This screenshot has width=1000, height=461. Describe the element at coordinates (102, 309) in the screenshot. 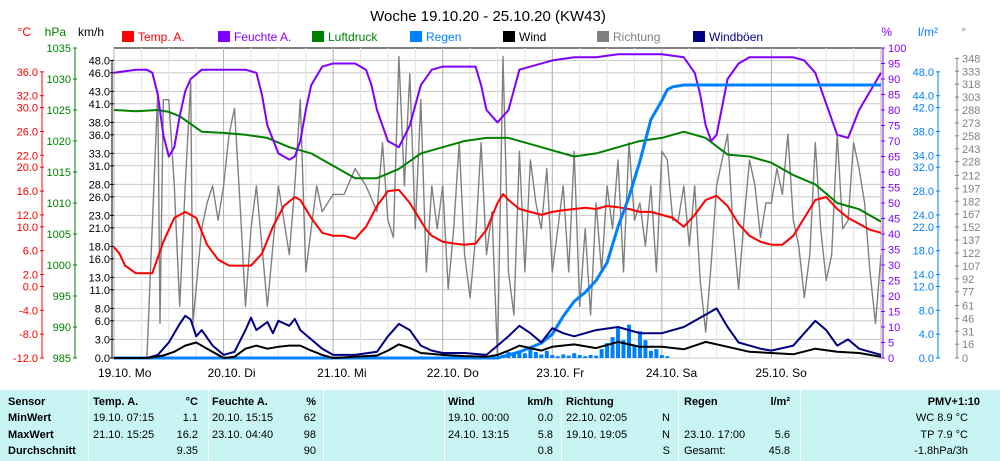

I see `axis-tick-label: 8.0` at that location.